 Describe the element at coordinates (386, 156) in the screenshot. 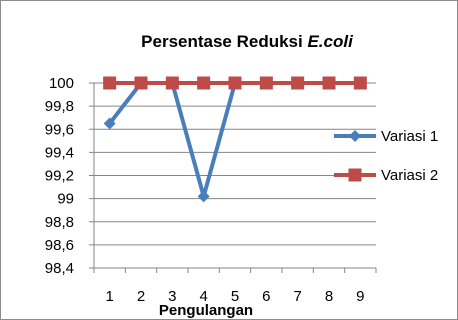

I see `legend: Variasi 1 Variasi 2` at that location.